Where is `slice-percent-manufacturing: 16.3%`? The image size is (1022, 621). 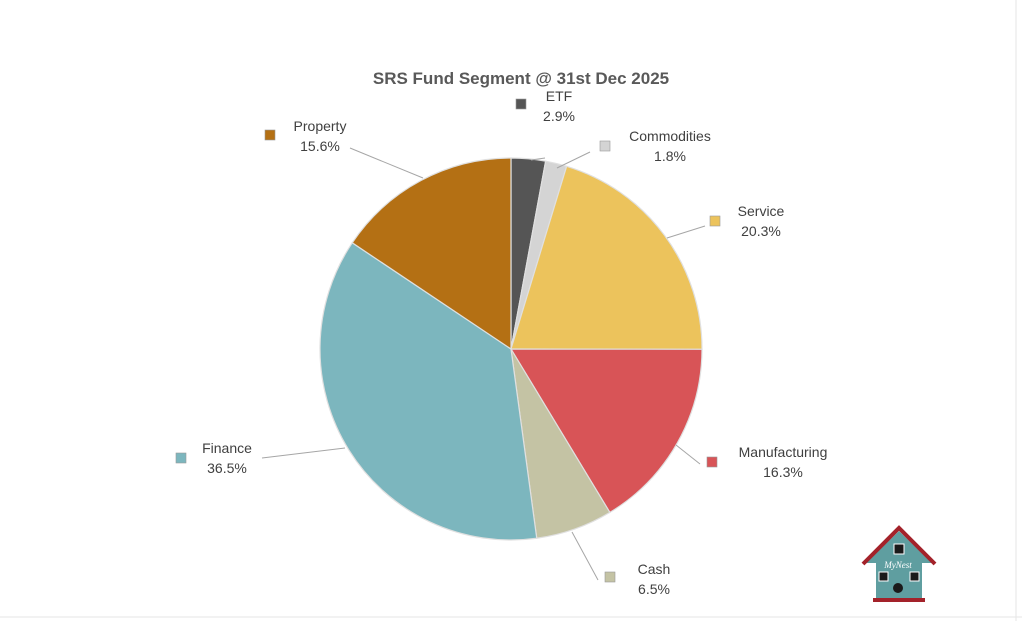 slice-percent-manufacturing: 16.3% is located at coordinates (783, 472).